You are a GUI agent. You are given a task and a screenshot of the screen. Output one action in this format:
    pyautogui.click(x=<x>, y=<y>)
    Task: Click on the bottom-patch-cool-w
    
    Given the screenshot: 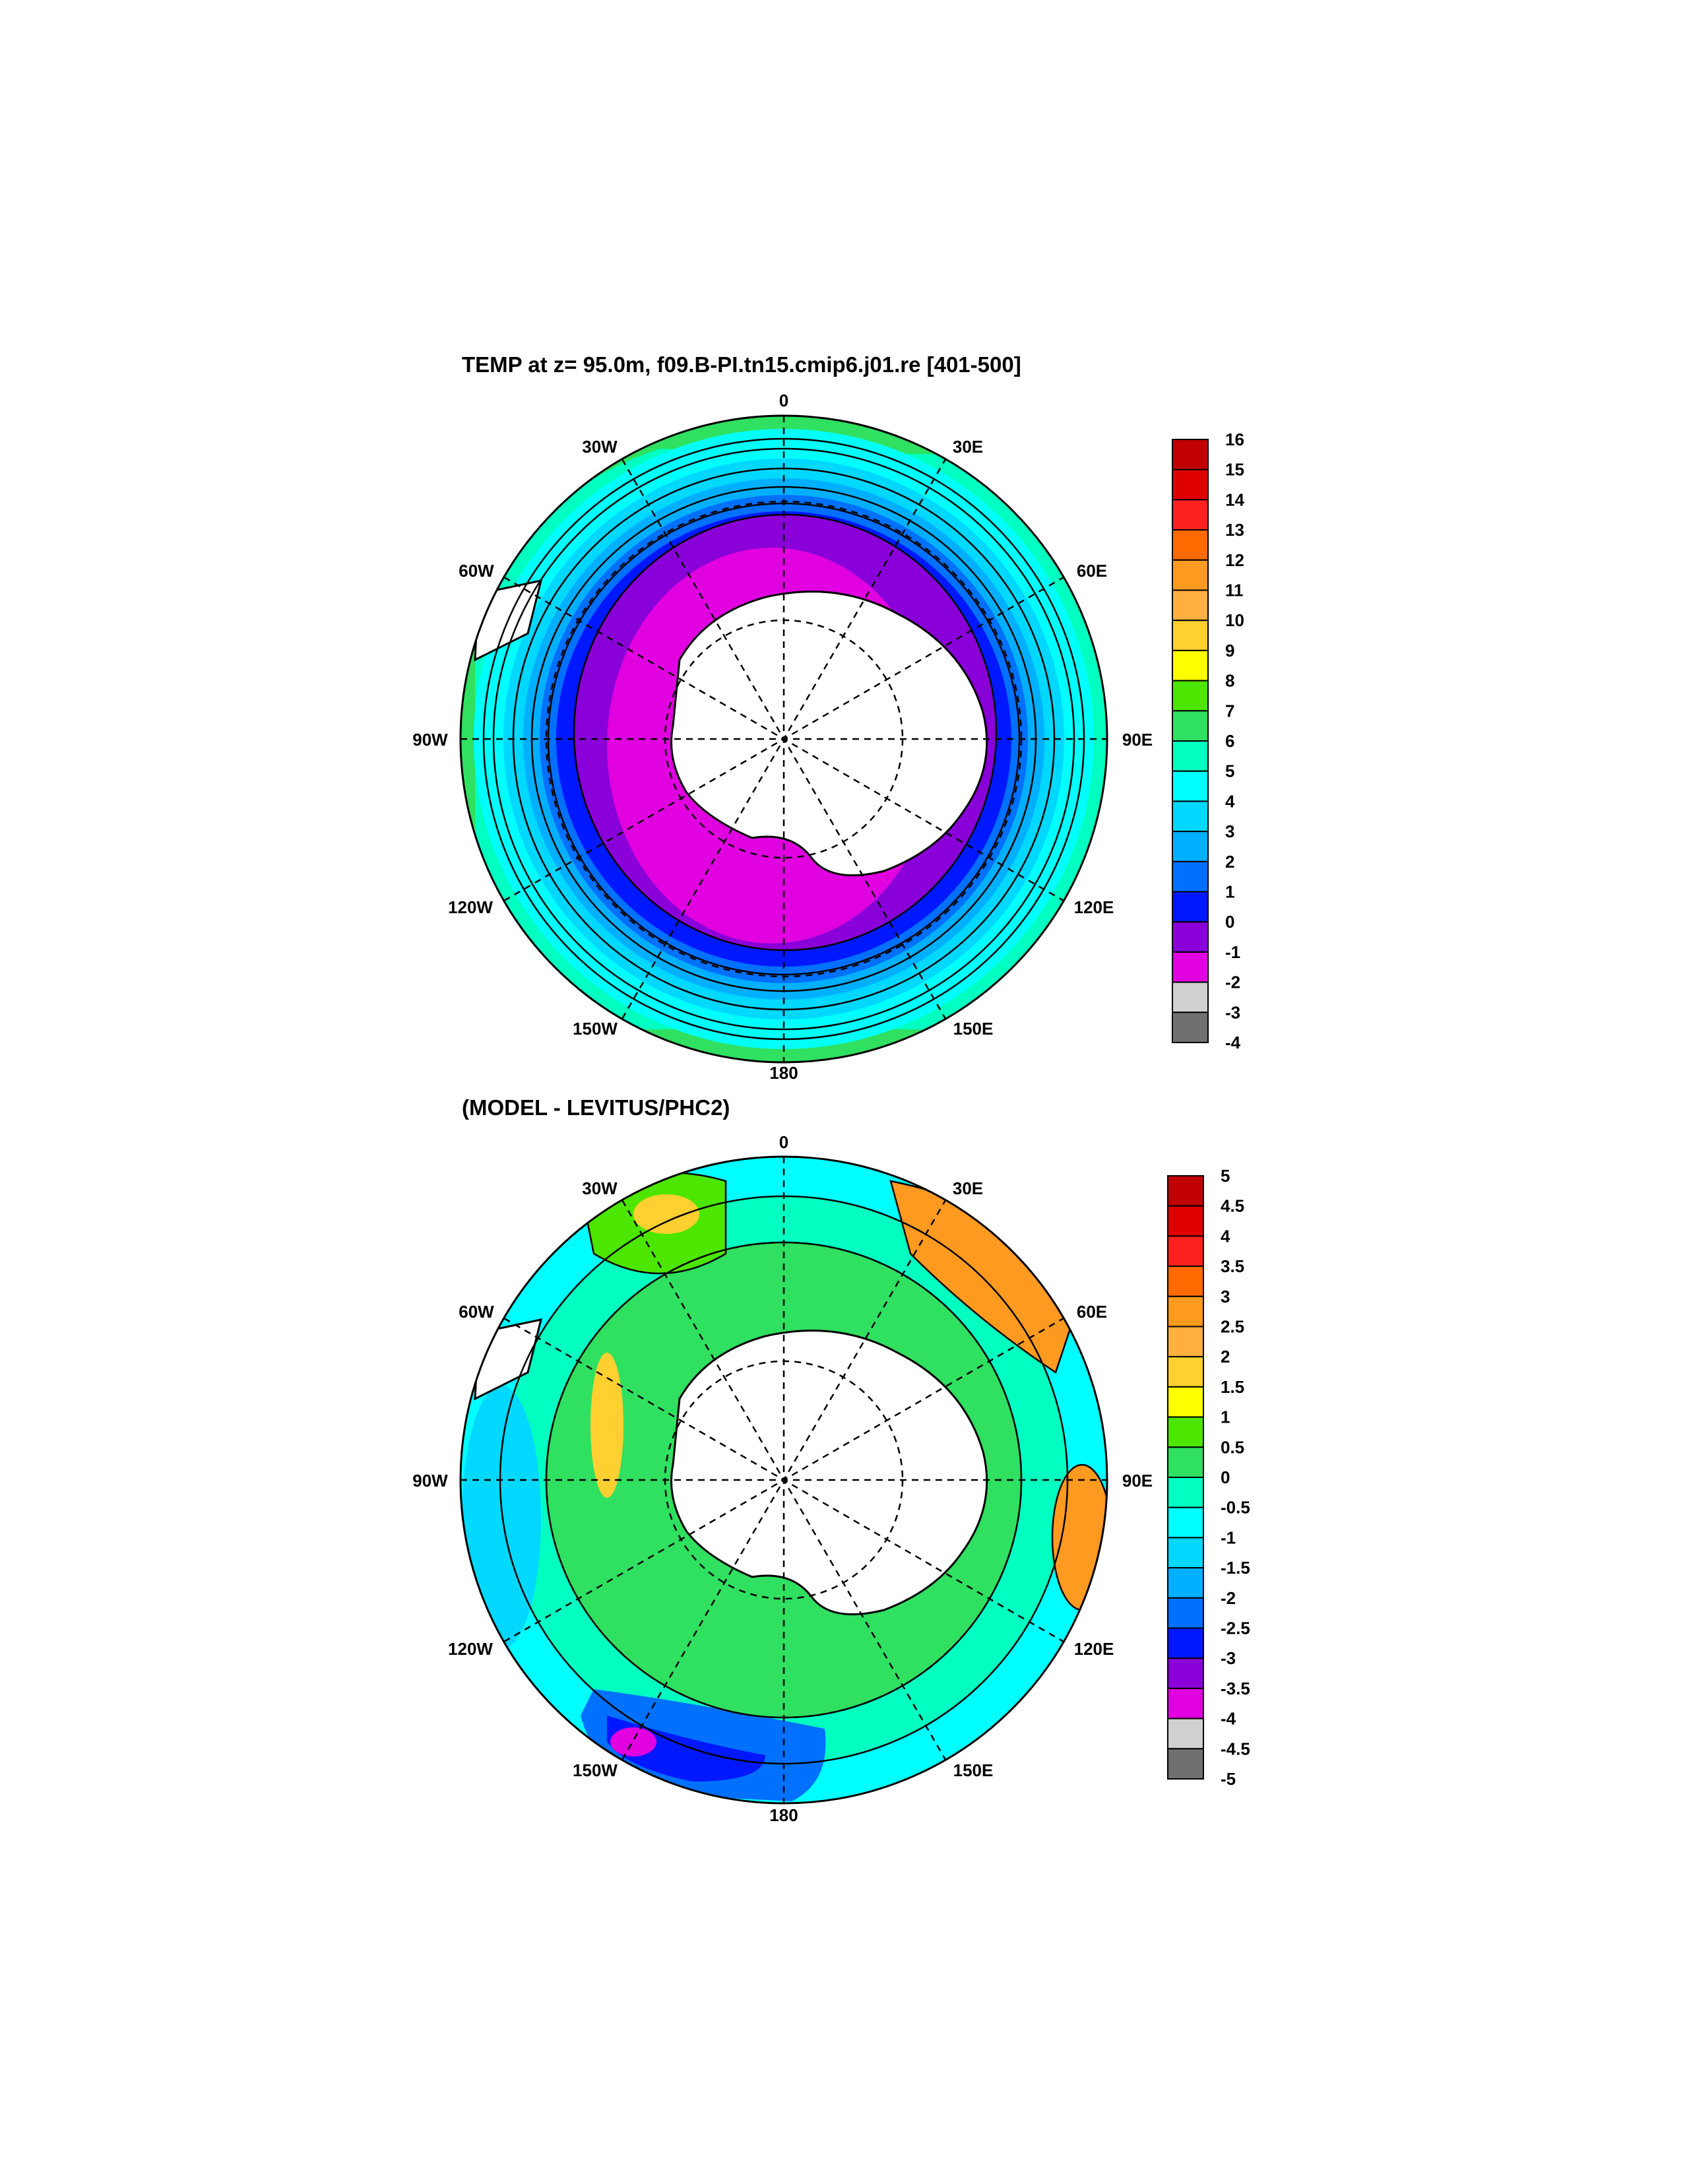 What is the action you would take?
    pyautogui.click(x=501, y=1518)
    